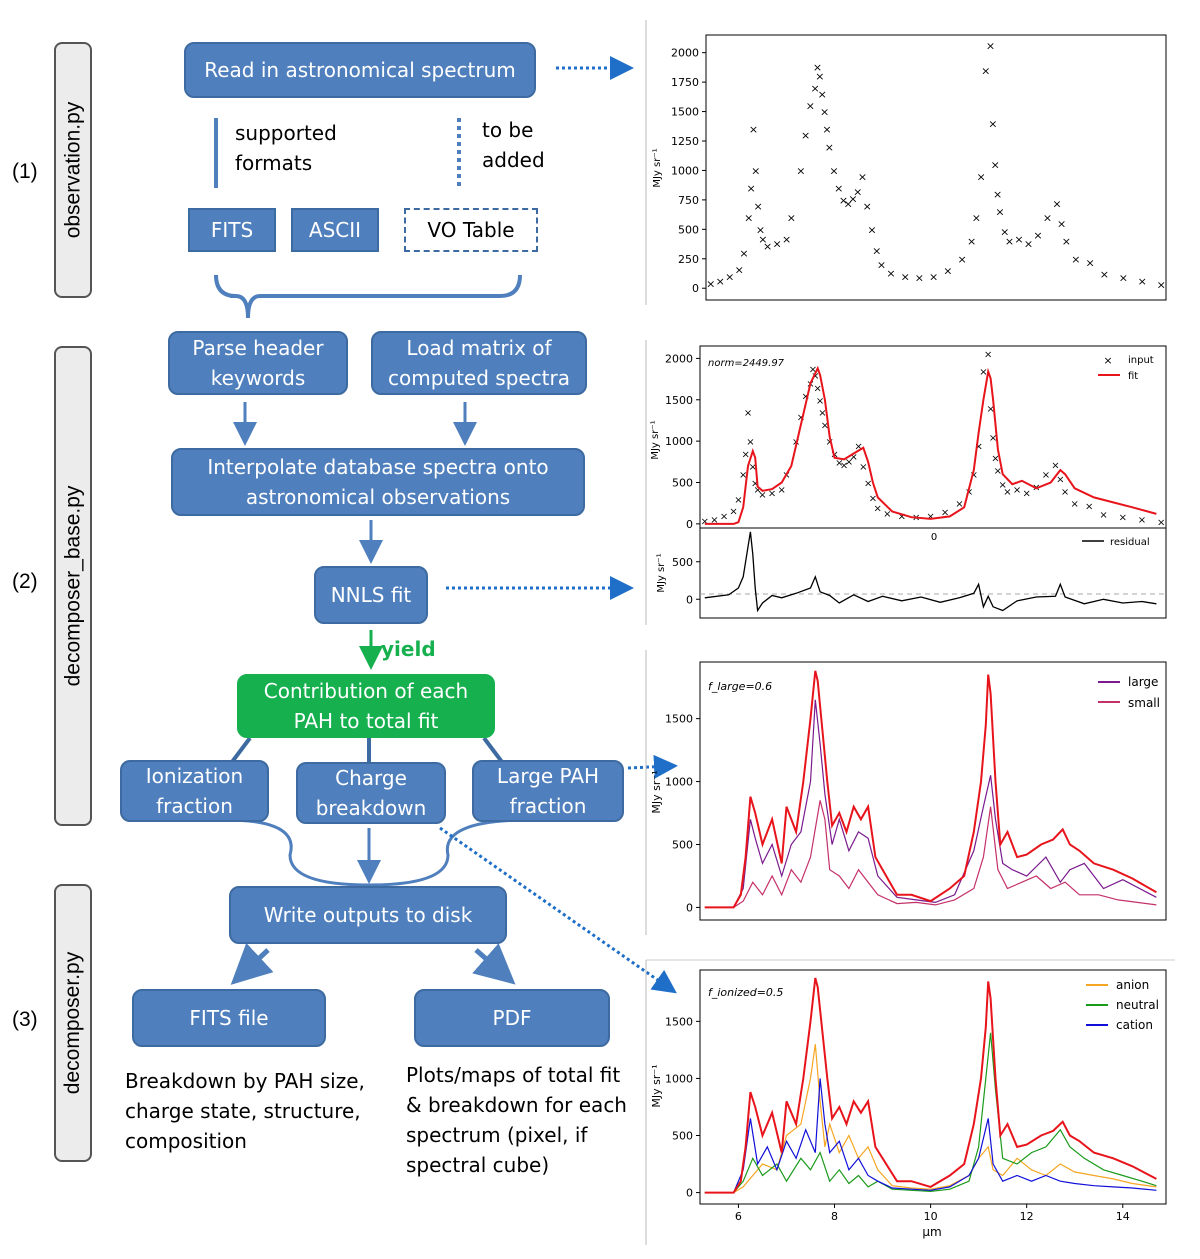 This screenshot has height=1259, width=1200. Describe the element at coordinates (494, 964) in the screenshot. I see `arrow-write-pdf` at that location.